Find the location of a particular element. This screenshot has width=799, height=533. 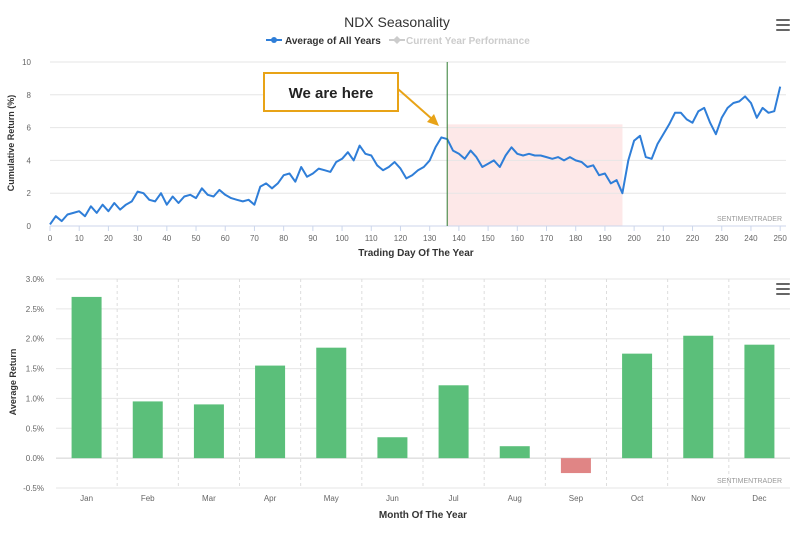

annotation-text: We are here is located at coordinates (331, 93).